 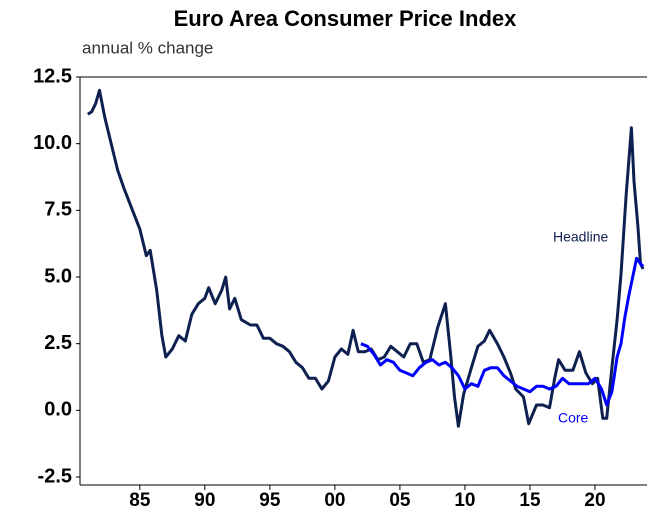 What do you see at coordinates (58, 276) in the screenshot?
I see `y-tick-label: 5.0` at bounding box center [58, 276].